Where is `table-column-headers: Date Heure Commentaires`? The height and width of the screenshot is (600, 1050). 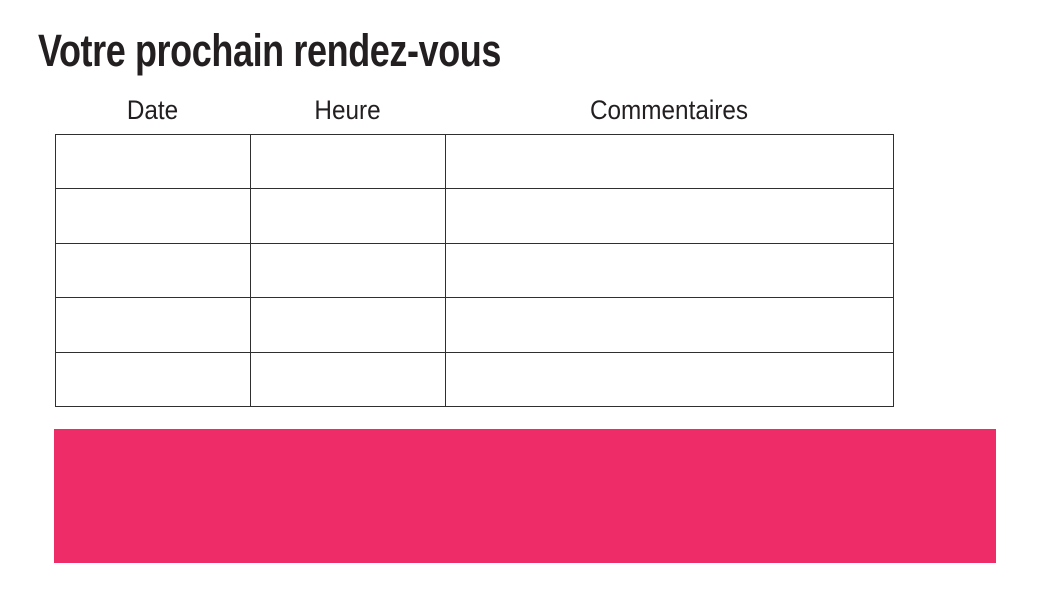
table-column-headers: Date Heure Commentaires is located at coordinates (474, 110).